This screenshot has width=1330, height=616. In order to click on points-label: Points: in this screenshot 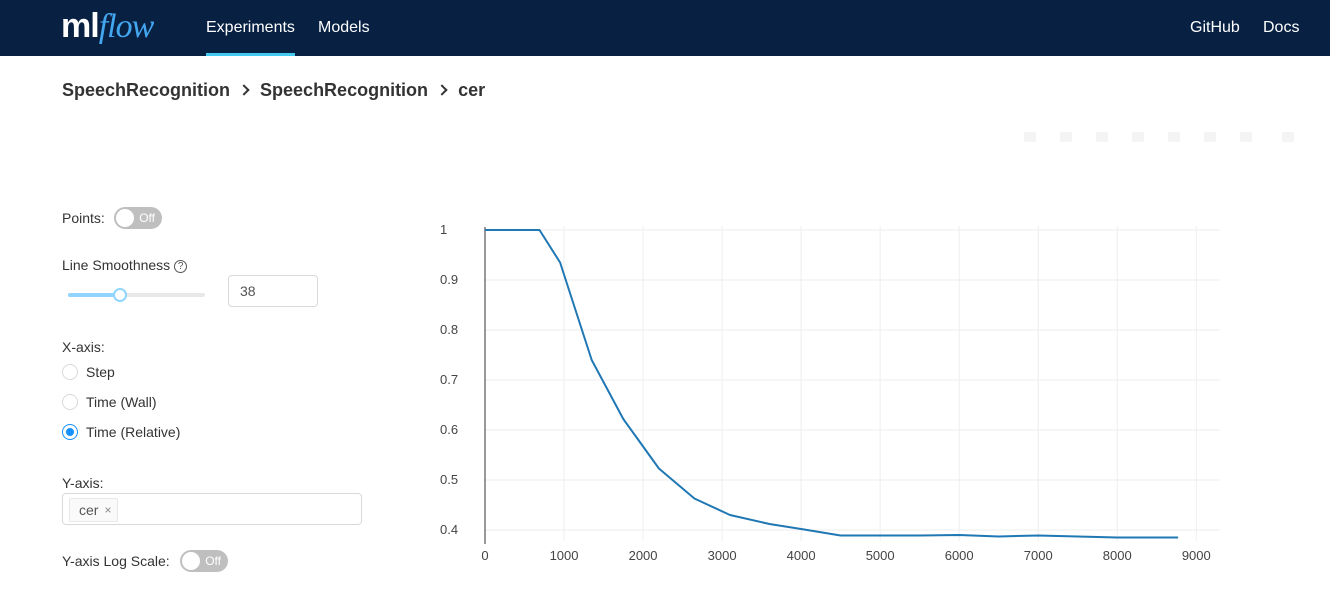, I will do `click(83, 218)`.